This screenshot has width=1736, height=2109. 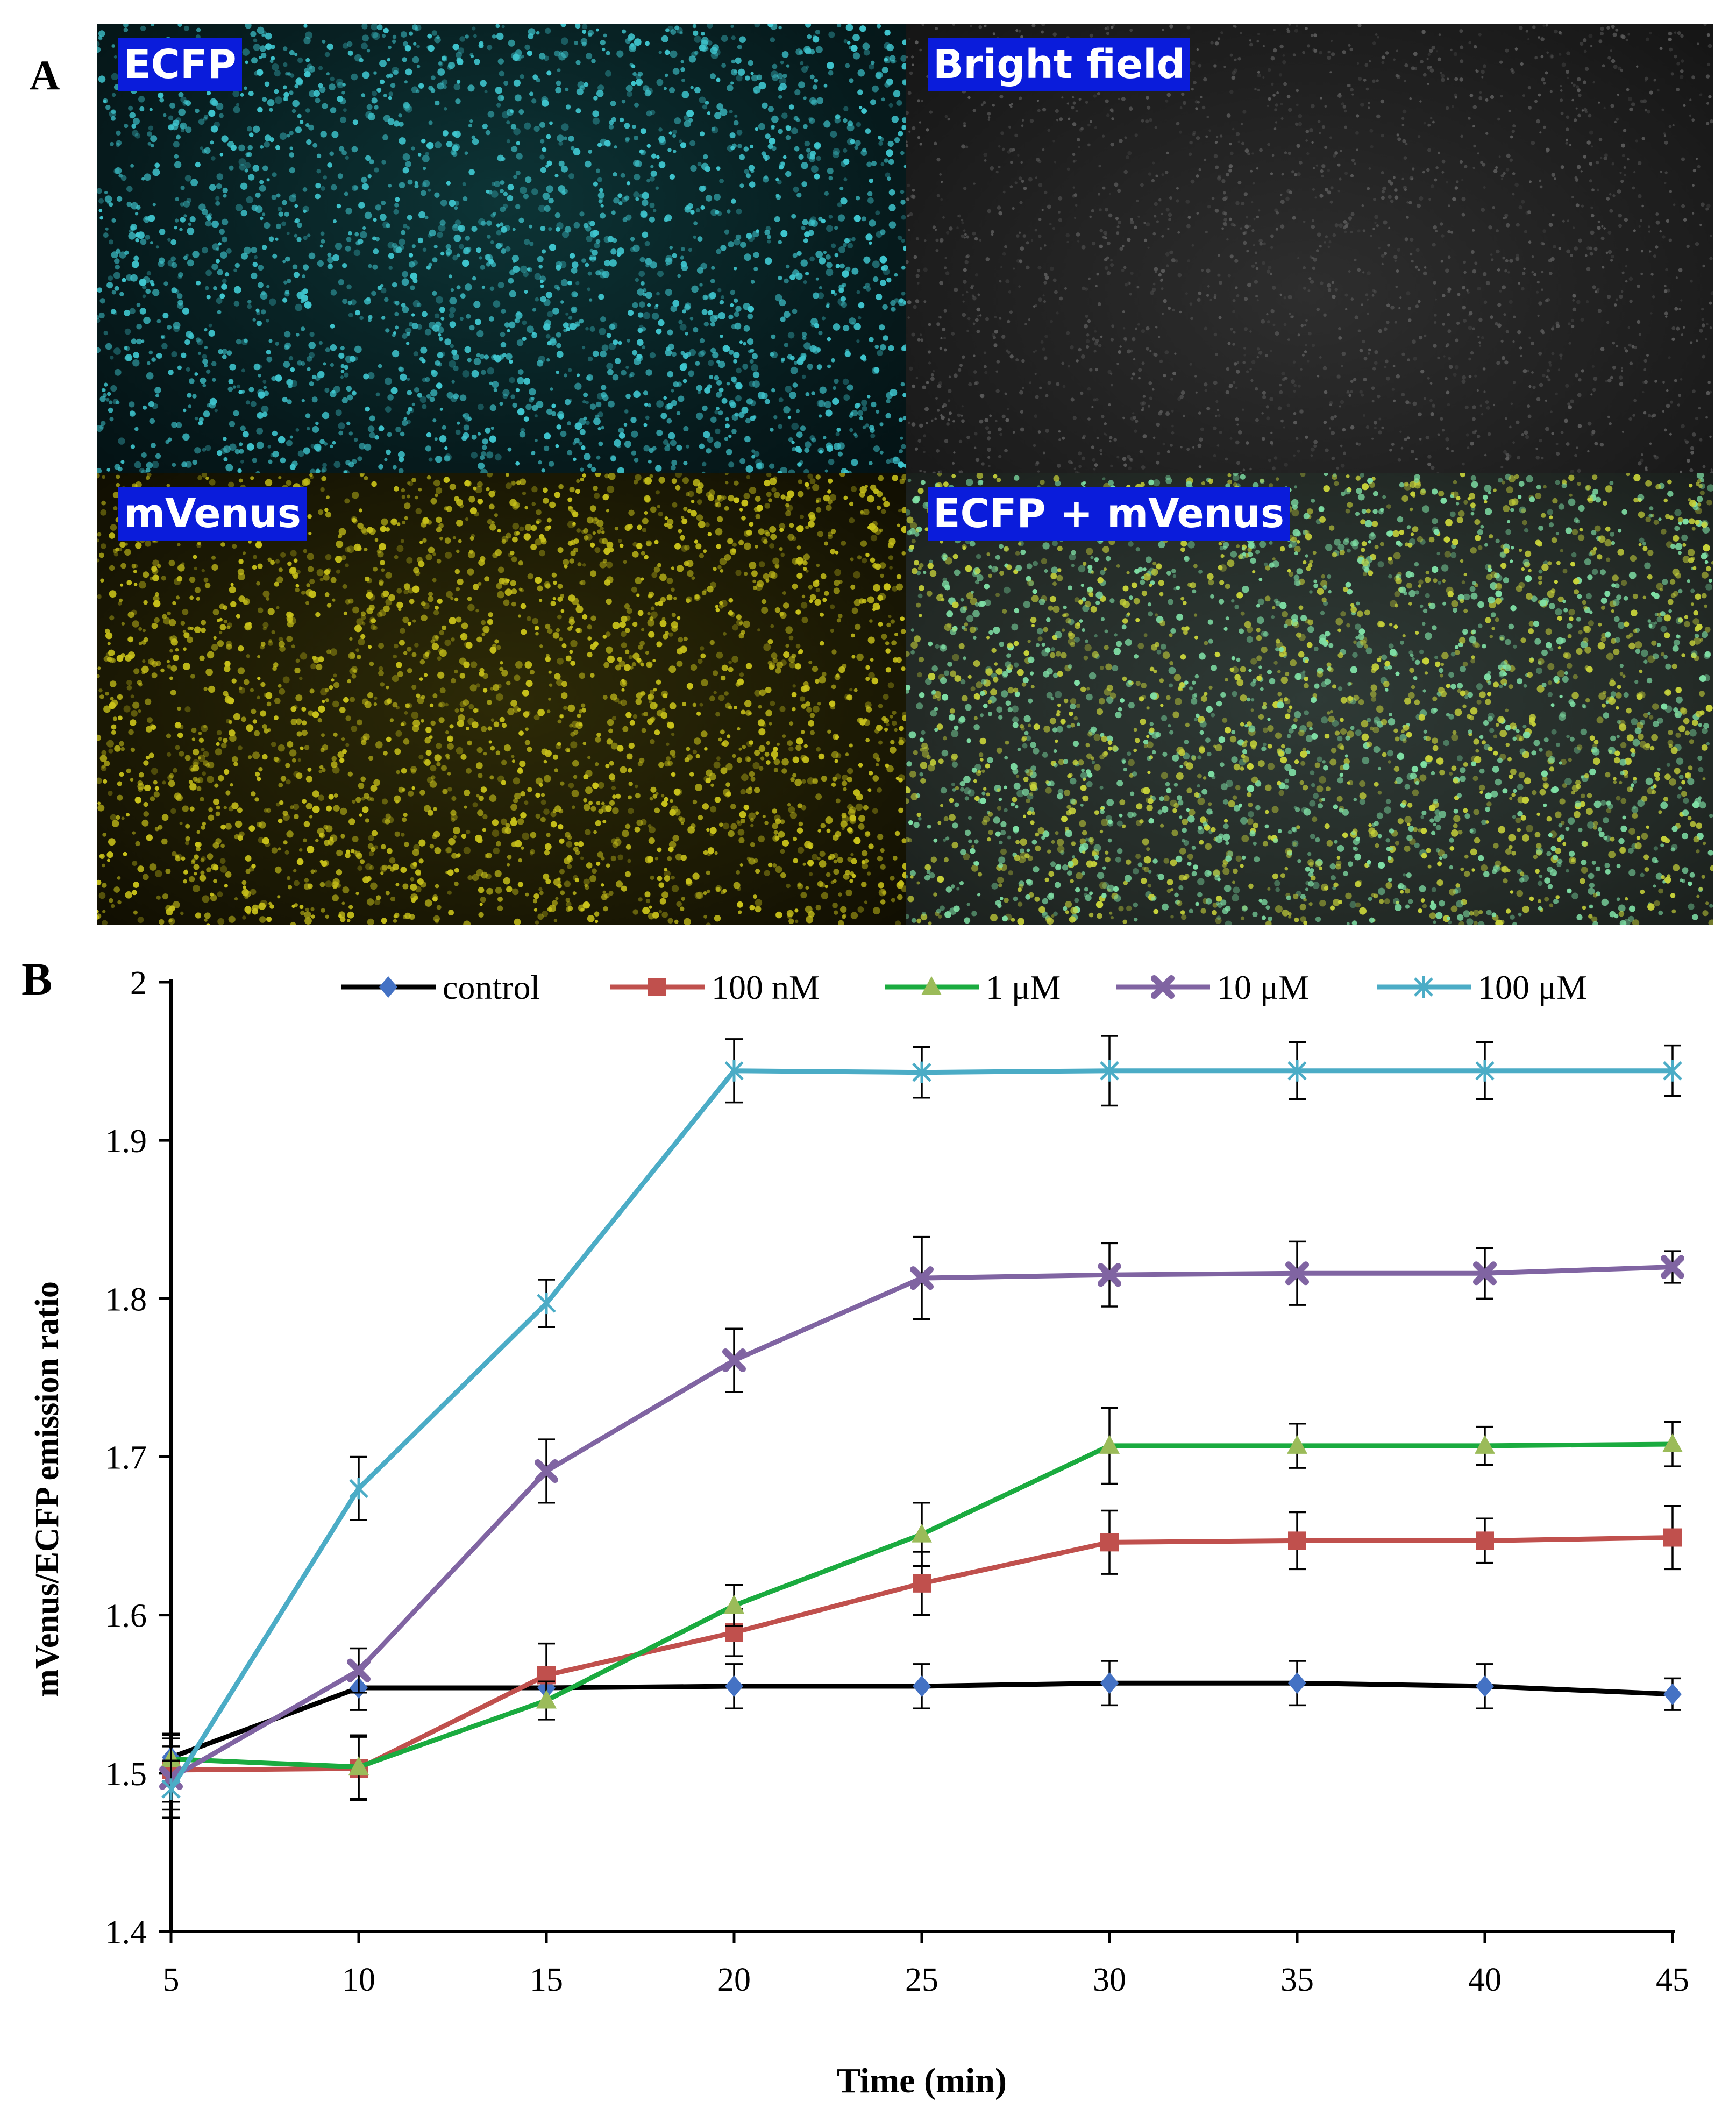 I want to click on bright-field-label: Bright field, so click(x=1059, y=64).